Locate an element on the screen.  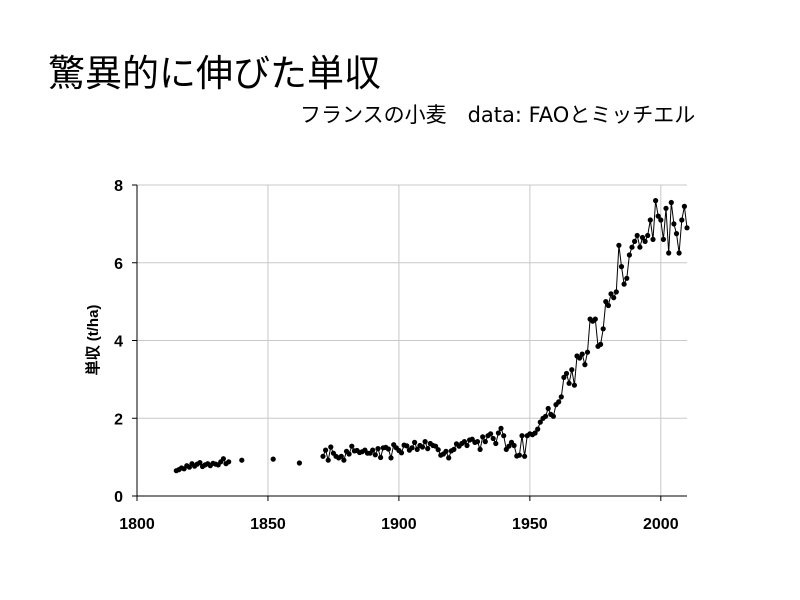
chart-title: 驚異的に伸びた単収 is located at coordinates (214, 73).